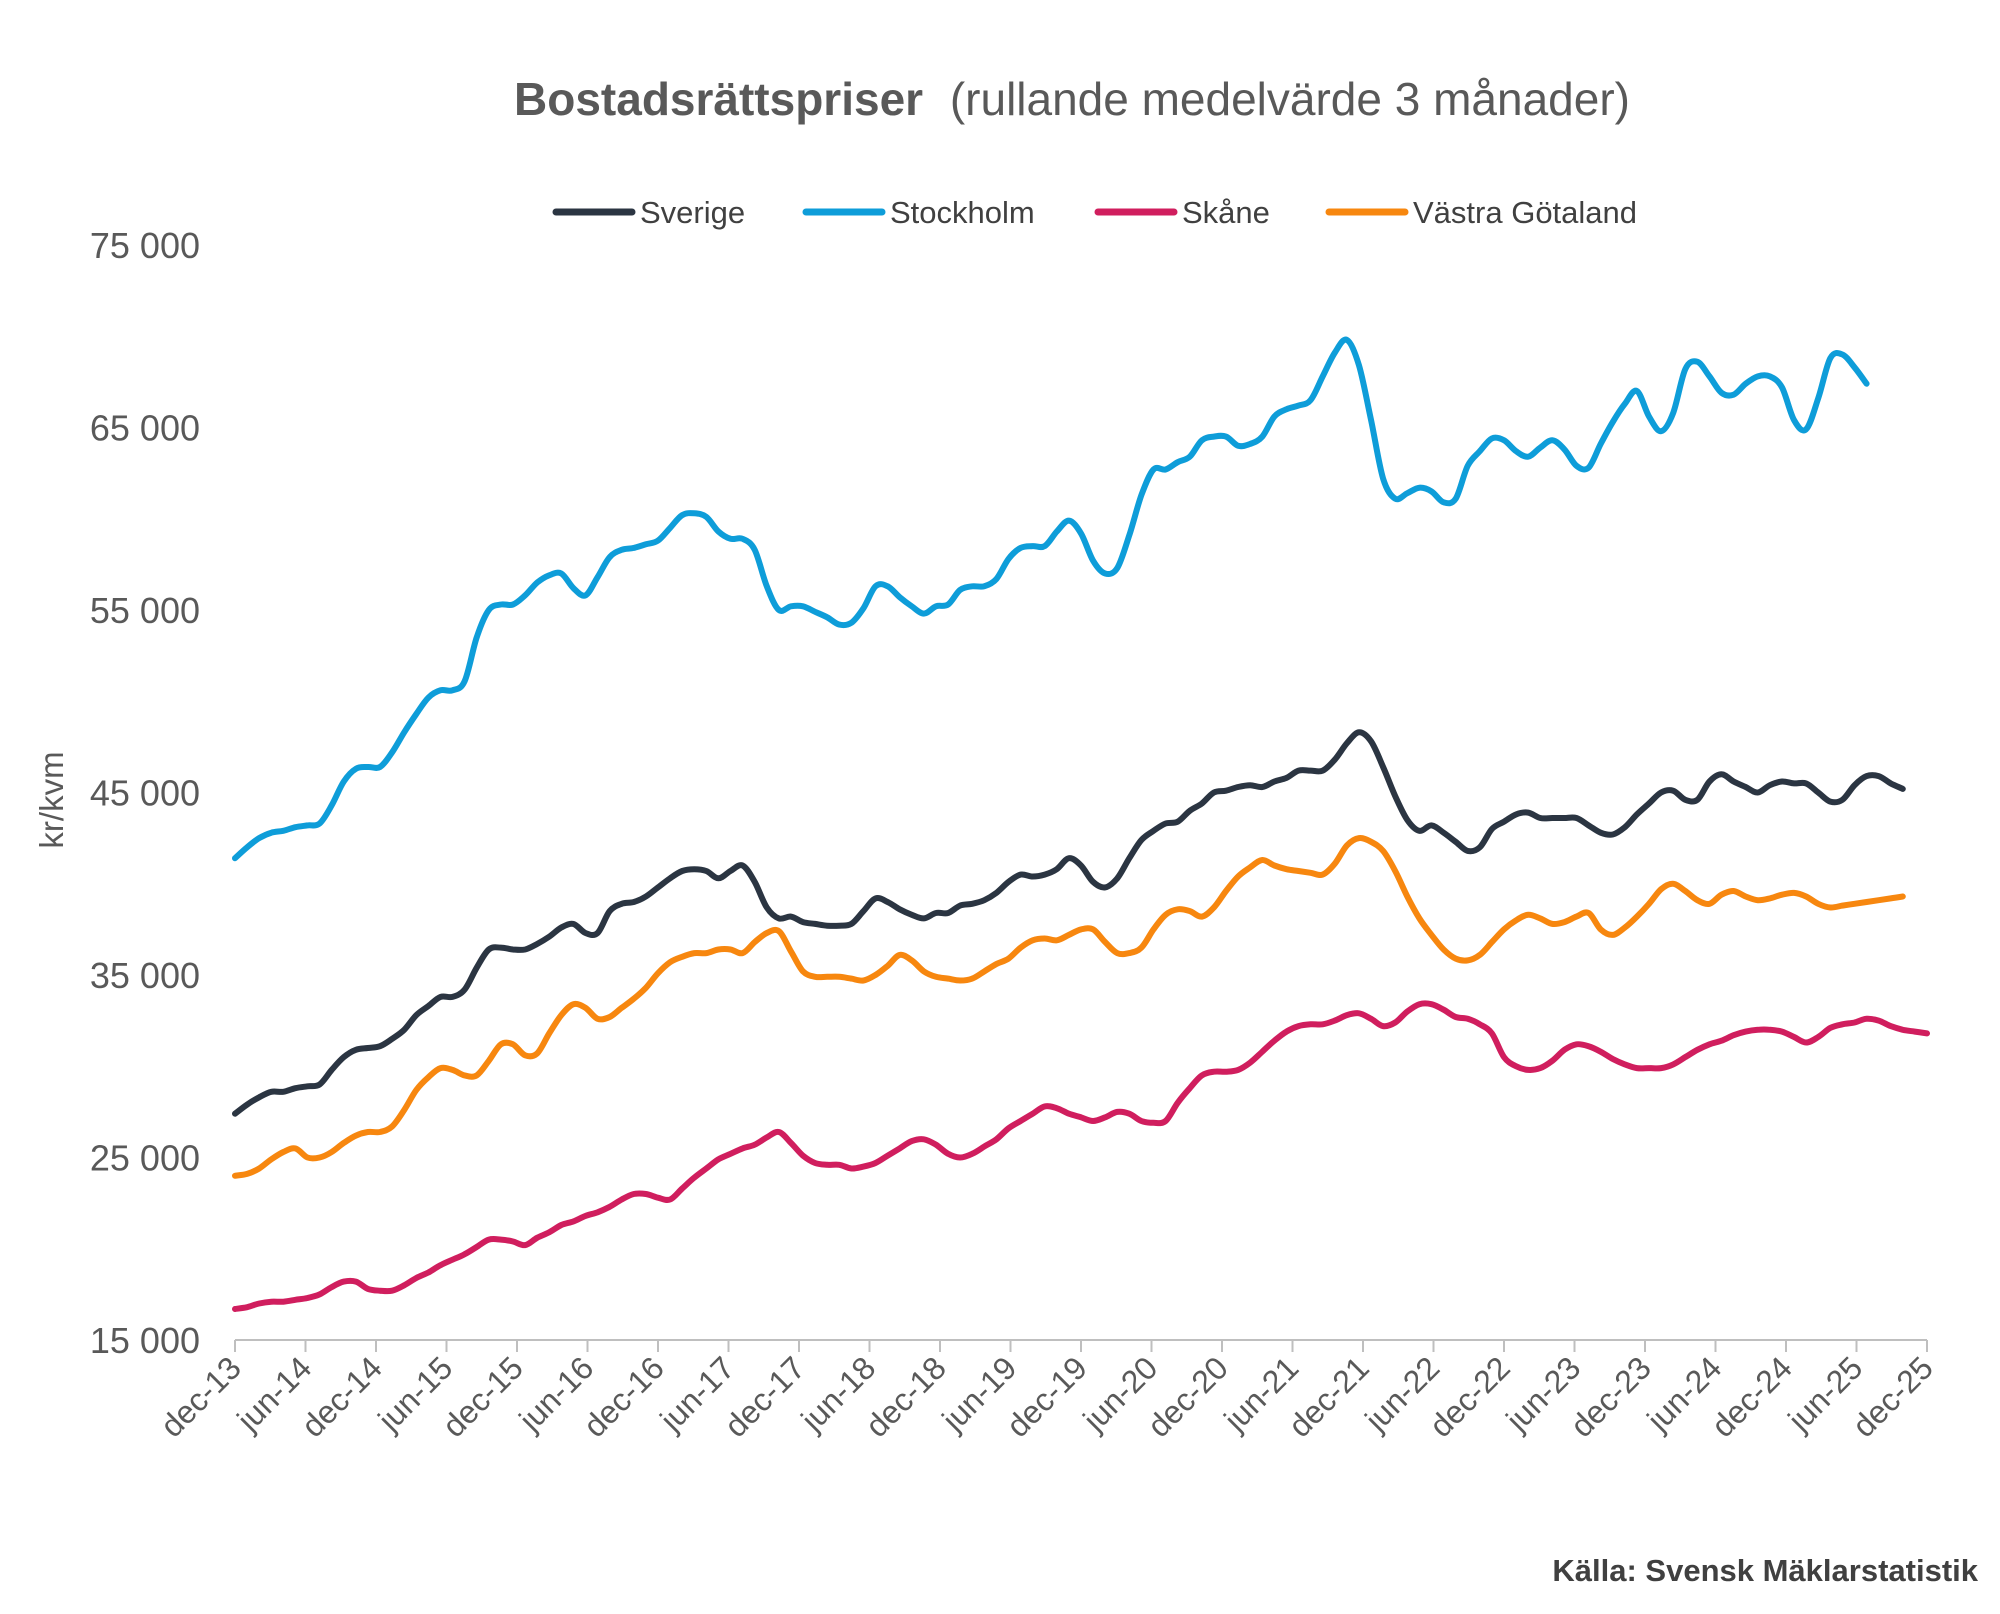  Describe the element at coordinates (482, 1396) in the screenshot. I see `x-tick-label: dec-15` at that location.